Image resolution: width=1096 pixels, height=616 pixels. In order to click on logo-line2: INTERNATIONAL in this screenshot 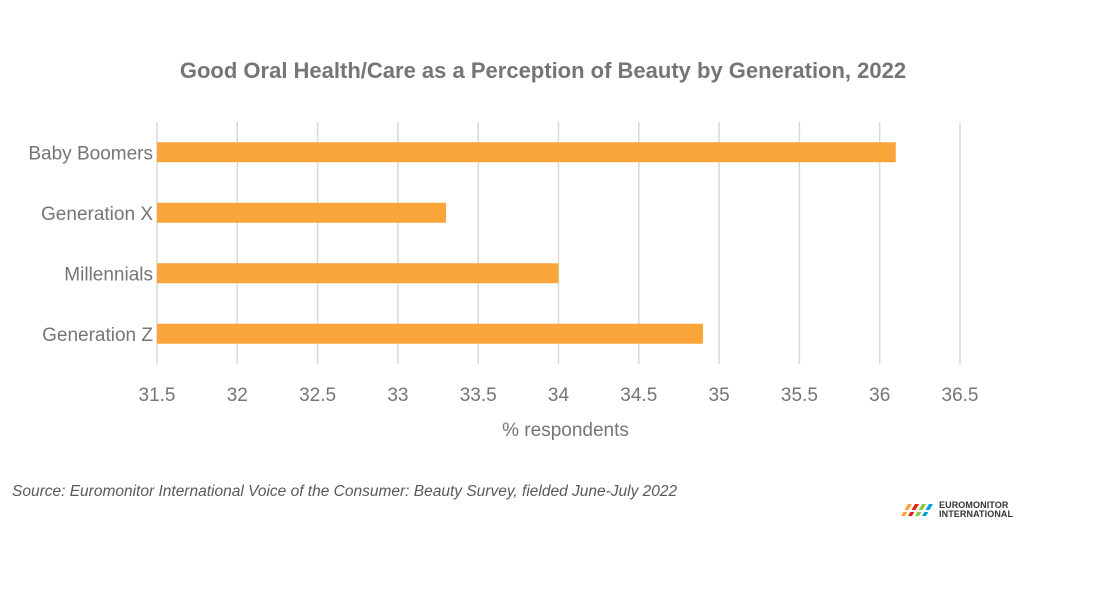, I will do `click(976, 514)`.